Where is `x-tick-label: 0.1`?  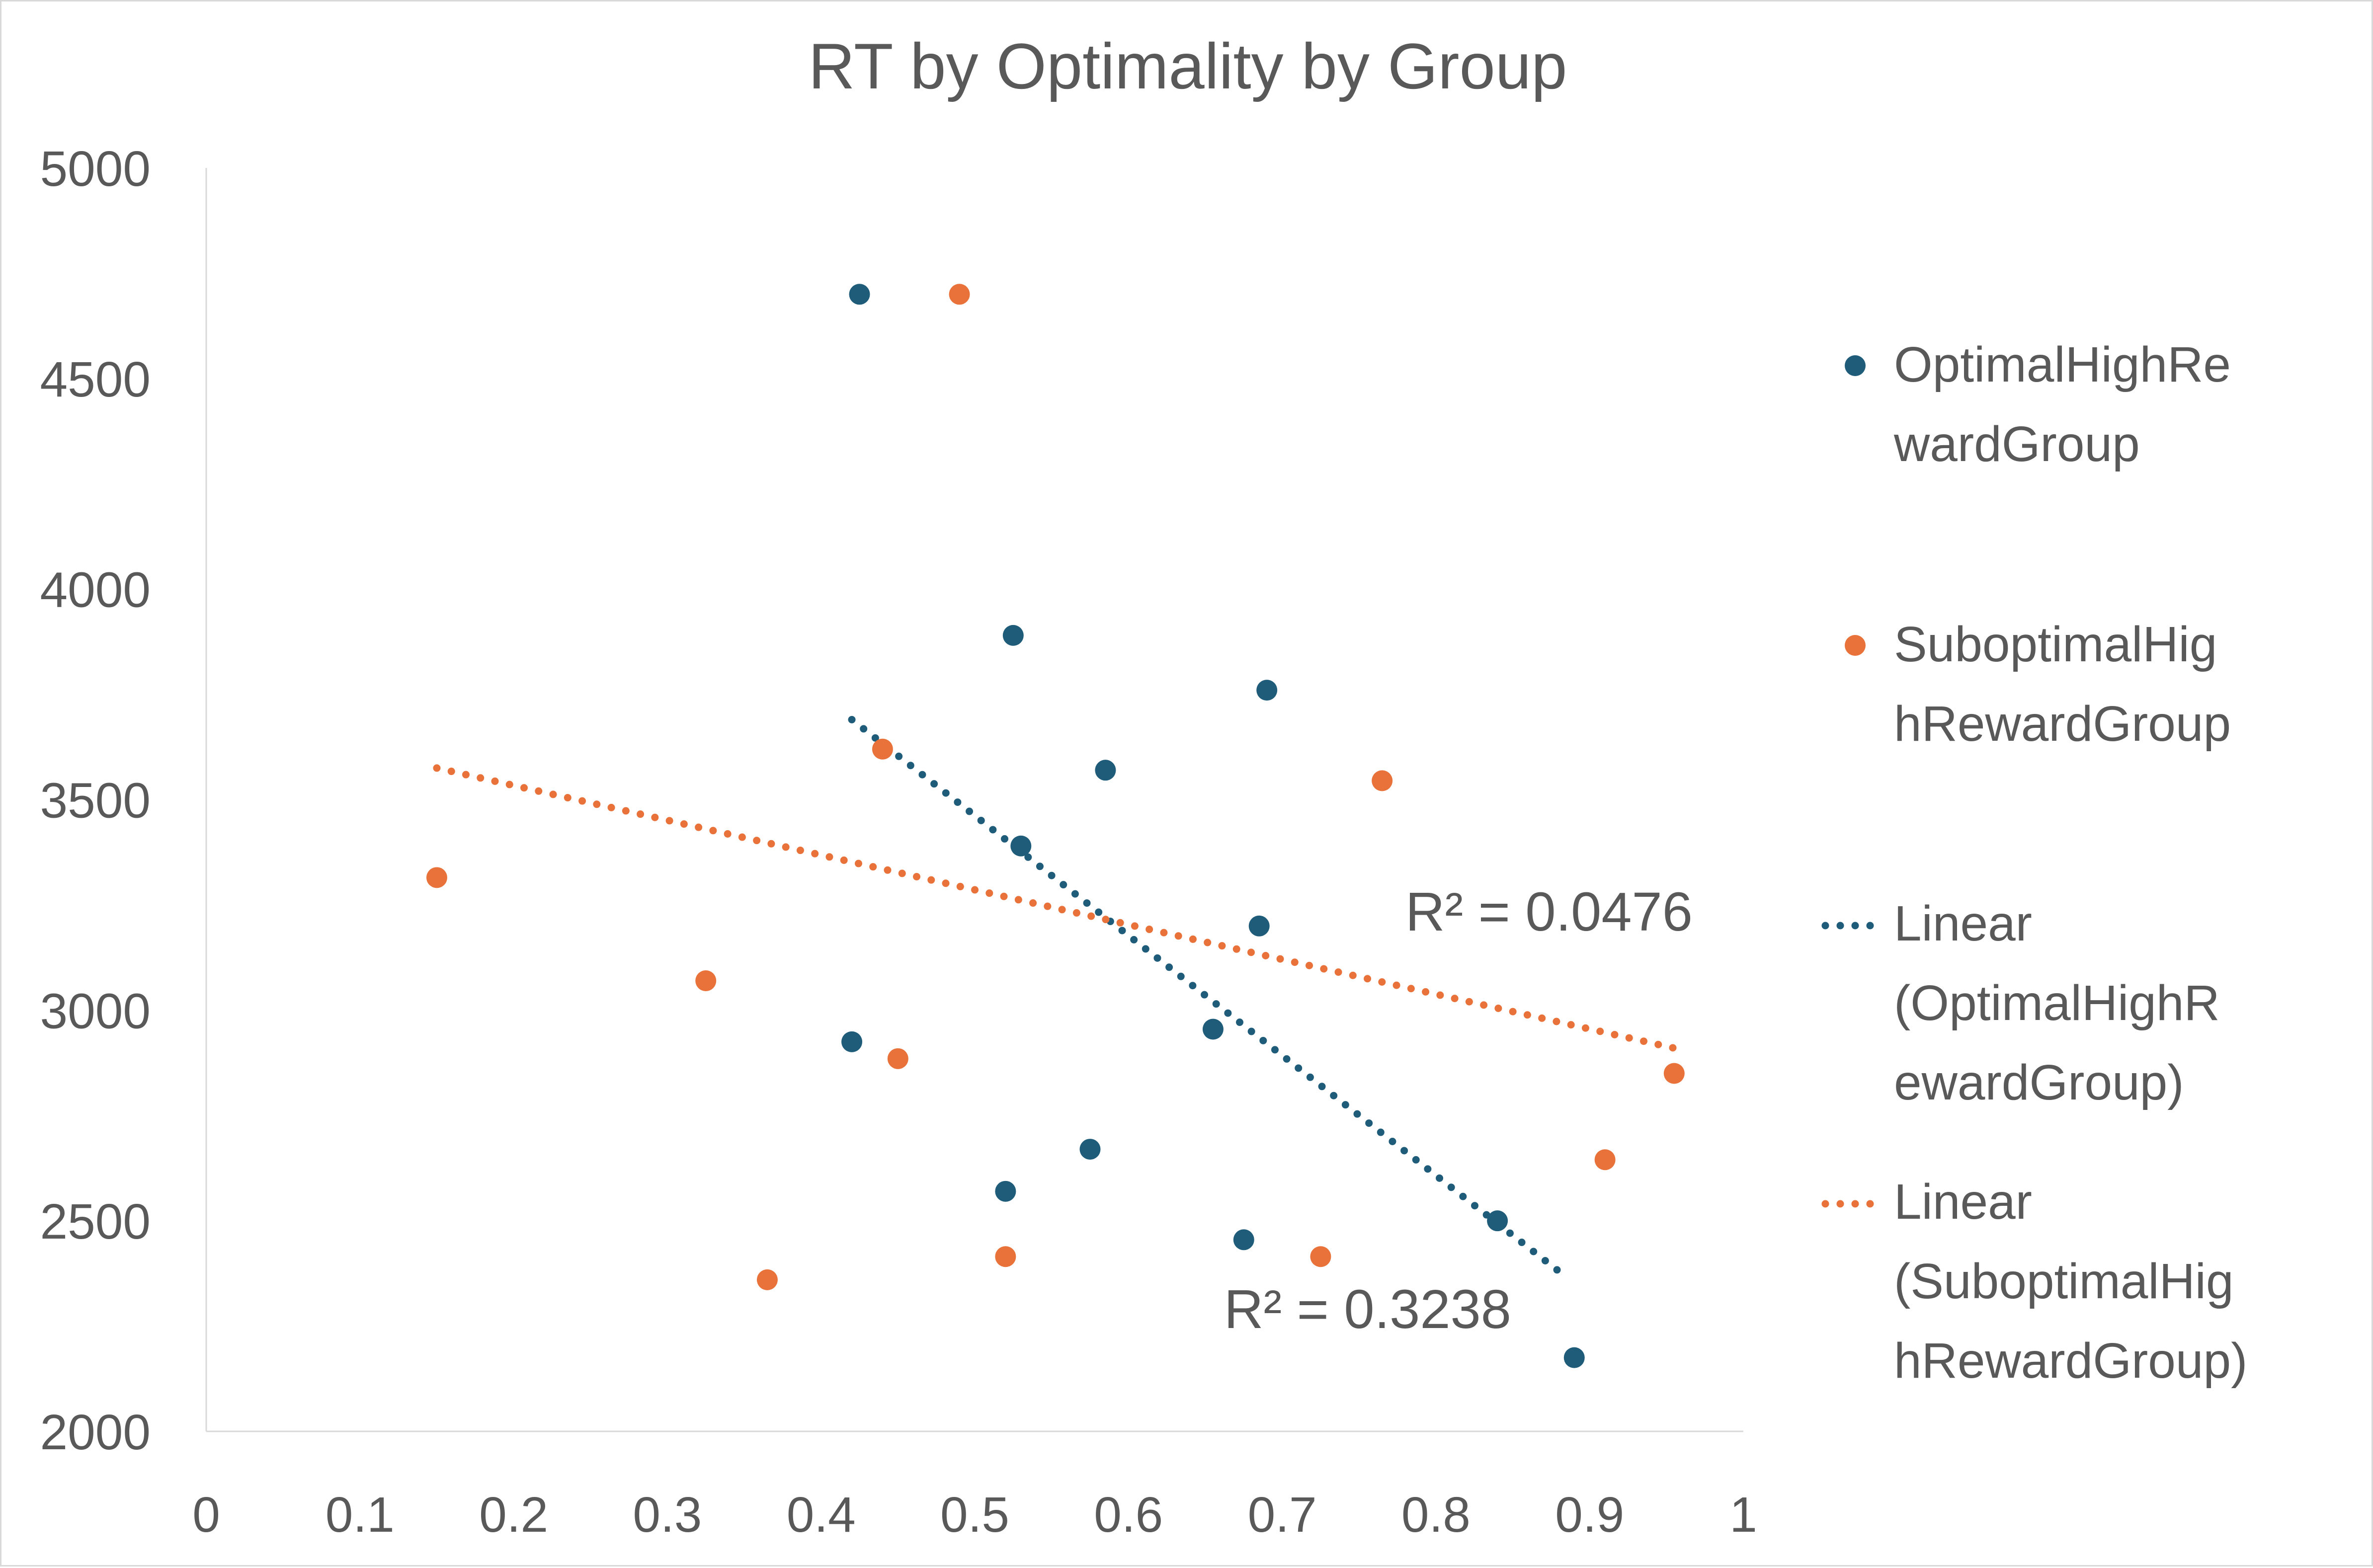
x-tick-label: 0.1 is located at coordinates (361, 1515).